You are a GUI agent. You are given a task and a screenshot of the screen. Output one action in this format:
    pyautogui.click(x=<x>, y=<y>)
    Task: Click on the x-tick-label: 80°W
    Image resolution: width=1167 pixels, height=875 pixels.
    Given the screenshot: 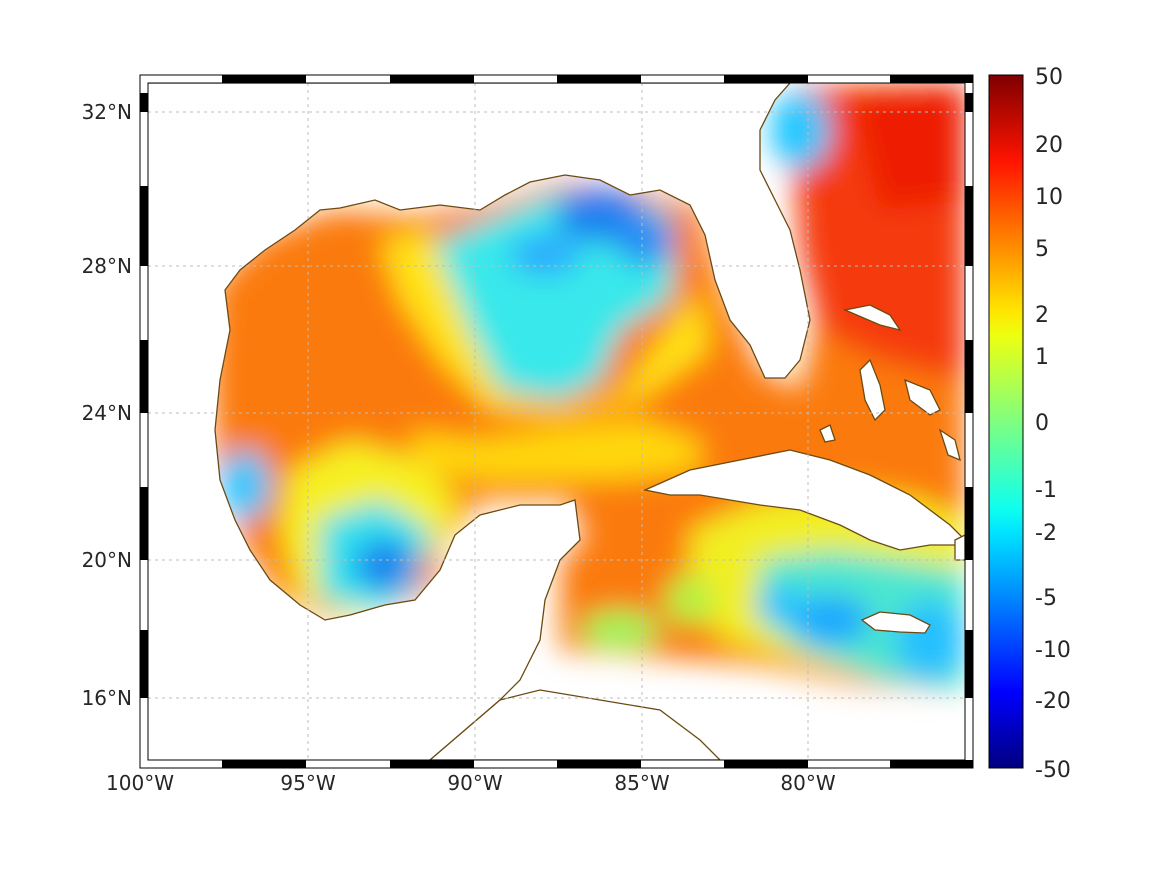 What is the action you would take?
    pyautogui.click(x=807, y=783)
    